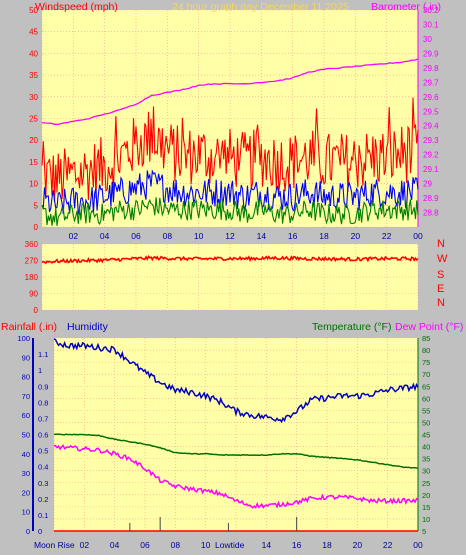 This screenshot has height=555, width=466. I want to click on wind-direction-line, so click(230, 259).